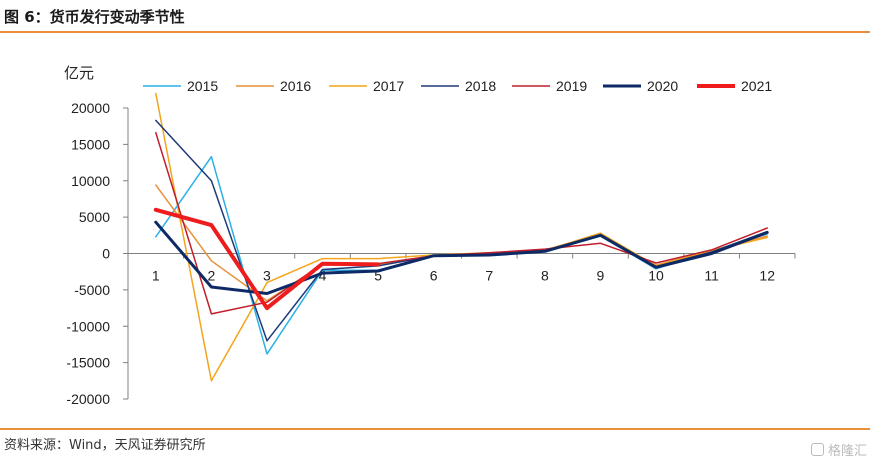  What do you see at coordinates (295, 86) in the screenshot?
I see `legend-label-2016: 2016` at bounding box center [295, 86].